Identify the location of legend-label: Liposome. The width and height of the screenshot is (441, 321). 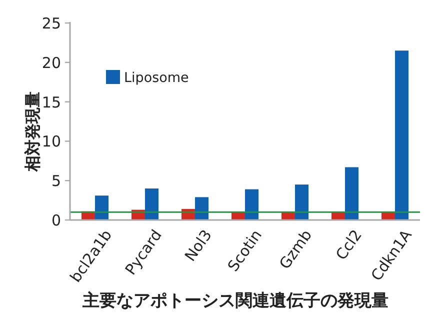
(156, 78).